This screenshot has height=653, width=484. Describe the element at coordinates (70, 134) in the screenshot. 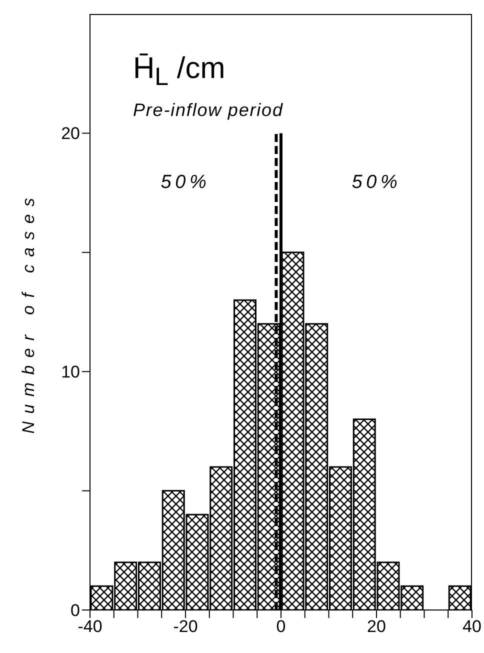

I see `y-tick-label: 20` at that location.